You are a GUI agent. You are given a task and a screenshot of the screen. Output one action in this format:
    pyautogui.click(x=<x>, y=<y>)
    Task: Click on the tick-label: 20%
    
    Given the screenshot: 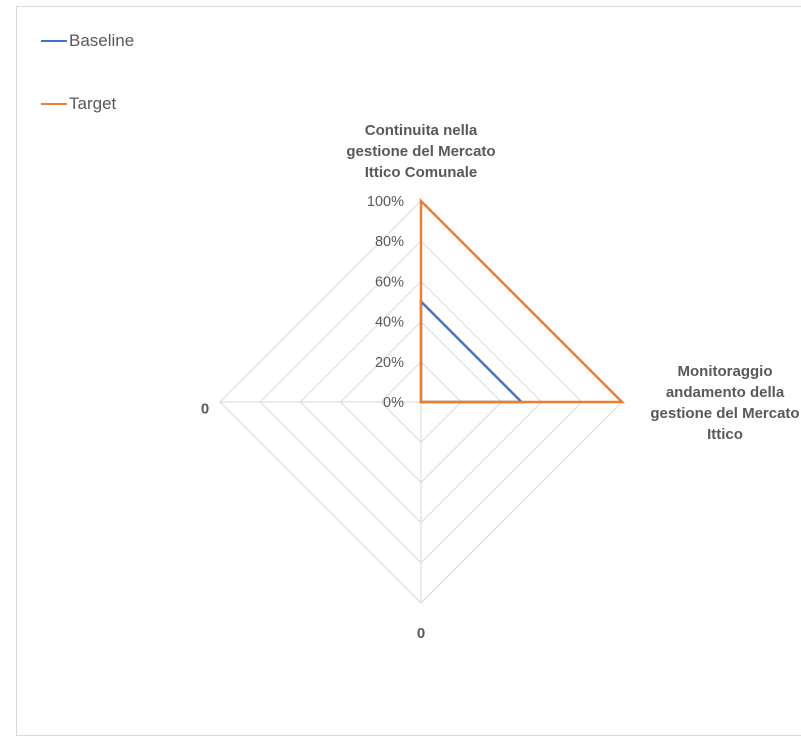 What is the action you would take?
    pyautogui.click(x=389, y=363)
    